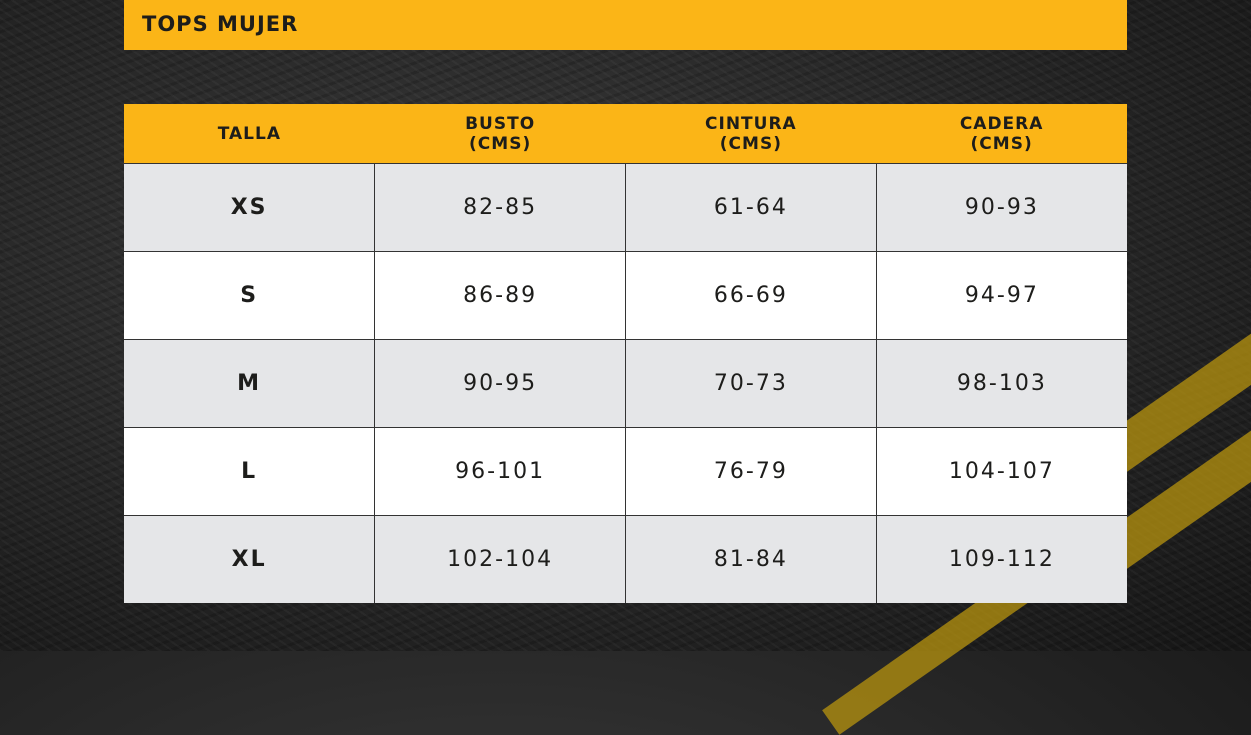  I want to click on cell-hip: 109-112, so click(1001, 559).